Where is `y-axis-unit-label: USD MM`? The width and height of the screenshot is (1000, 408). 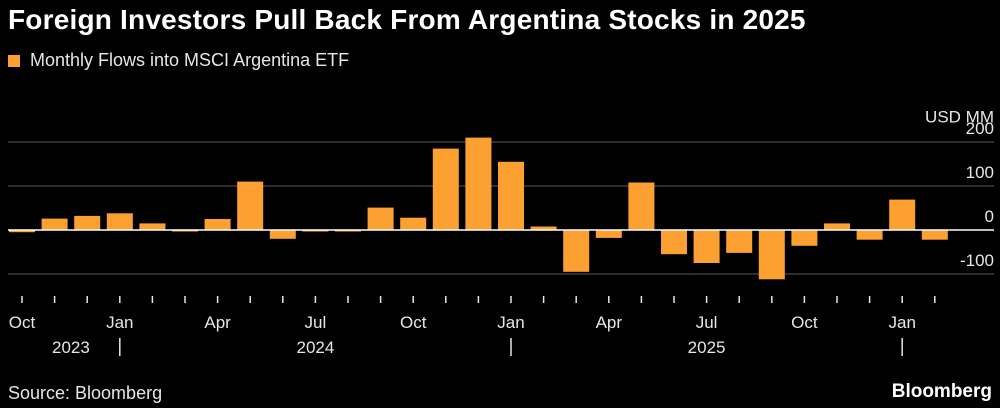
y-axis-unit-label: USD MM is located at coordinates (959, 116).